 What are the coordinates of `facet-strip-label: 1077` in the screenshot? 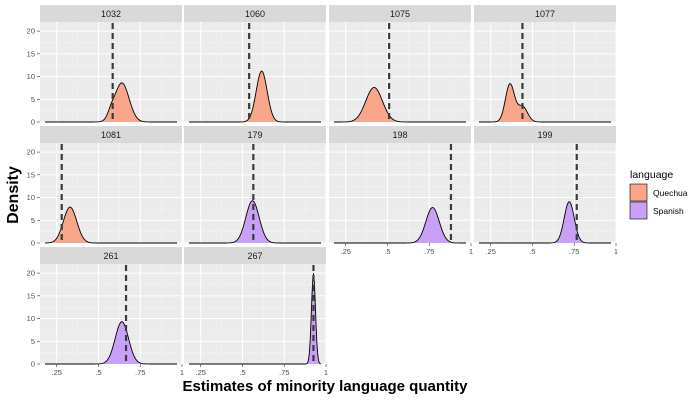 It's located at (545, 14).